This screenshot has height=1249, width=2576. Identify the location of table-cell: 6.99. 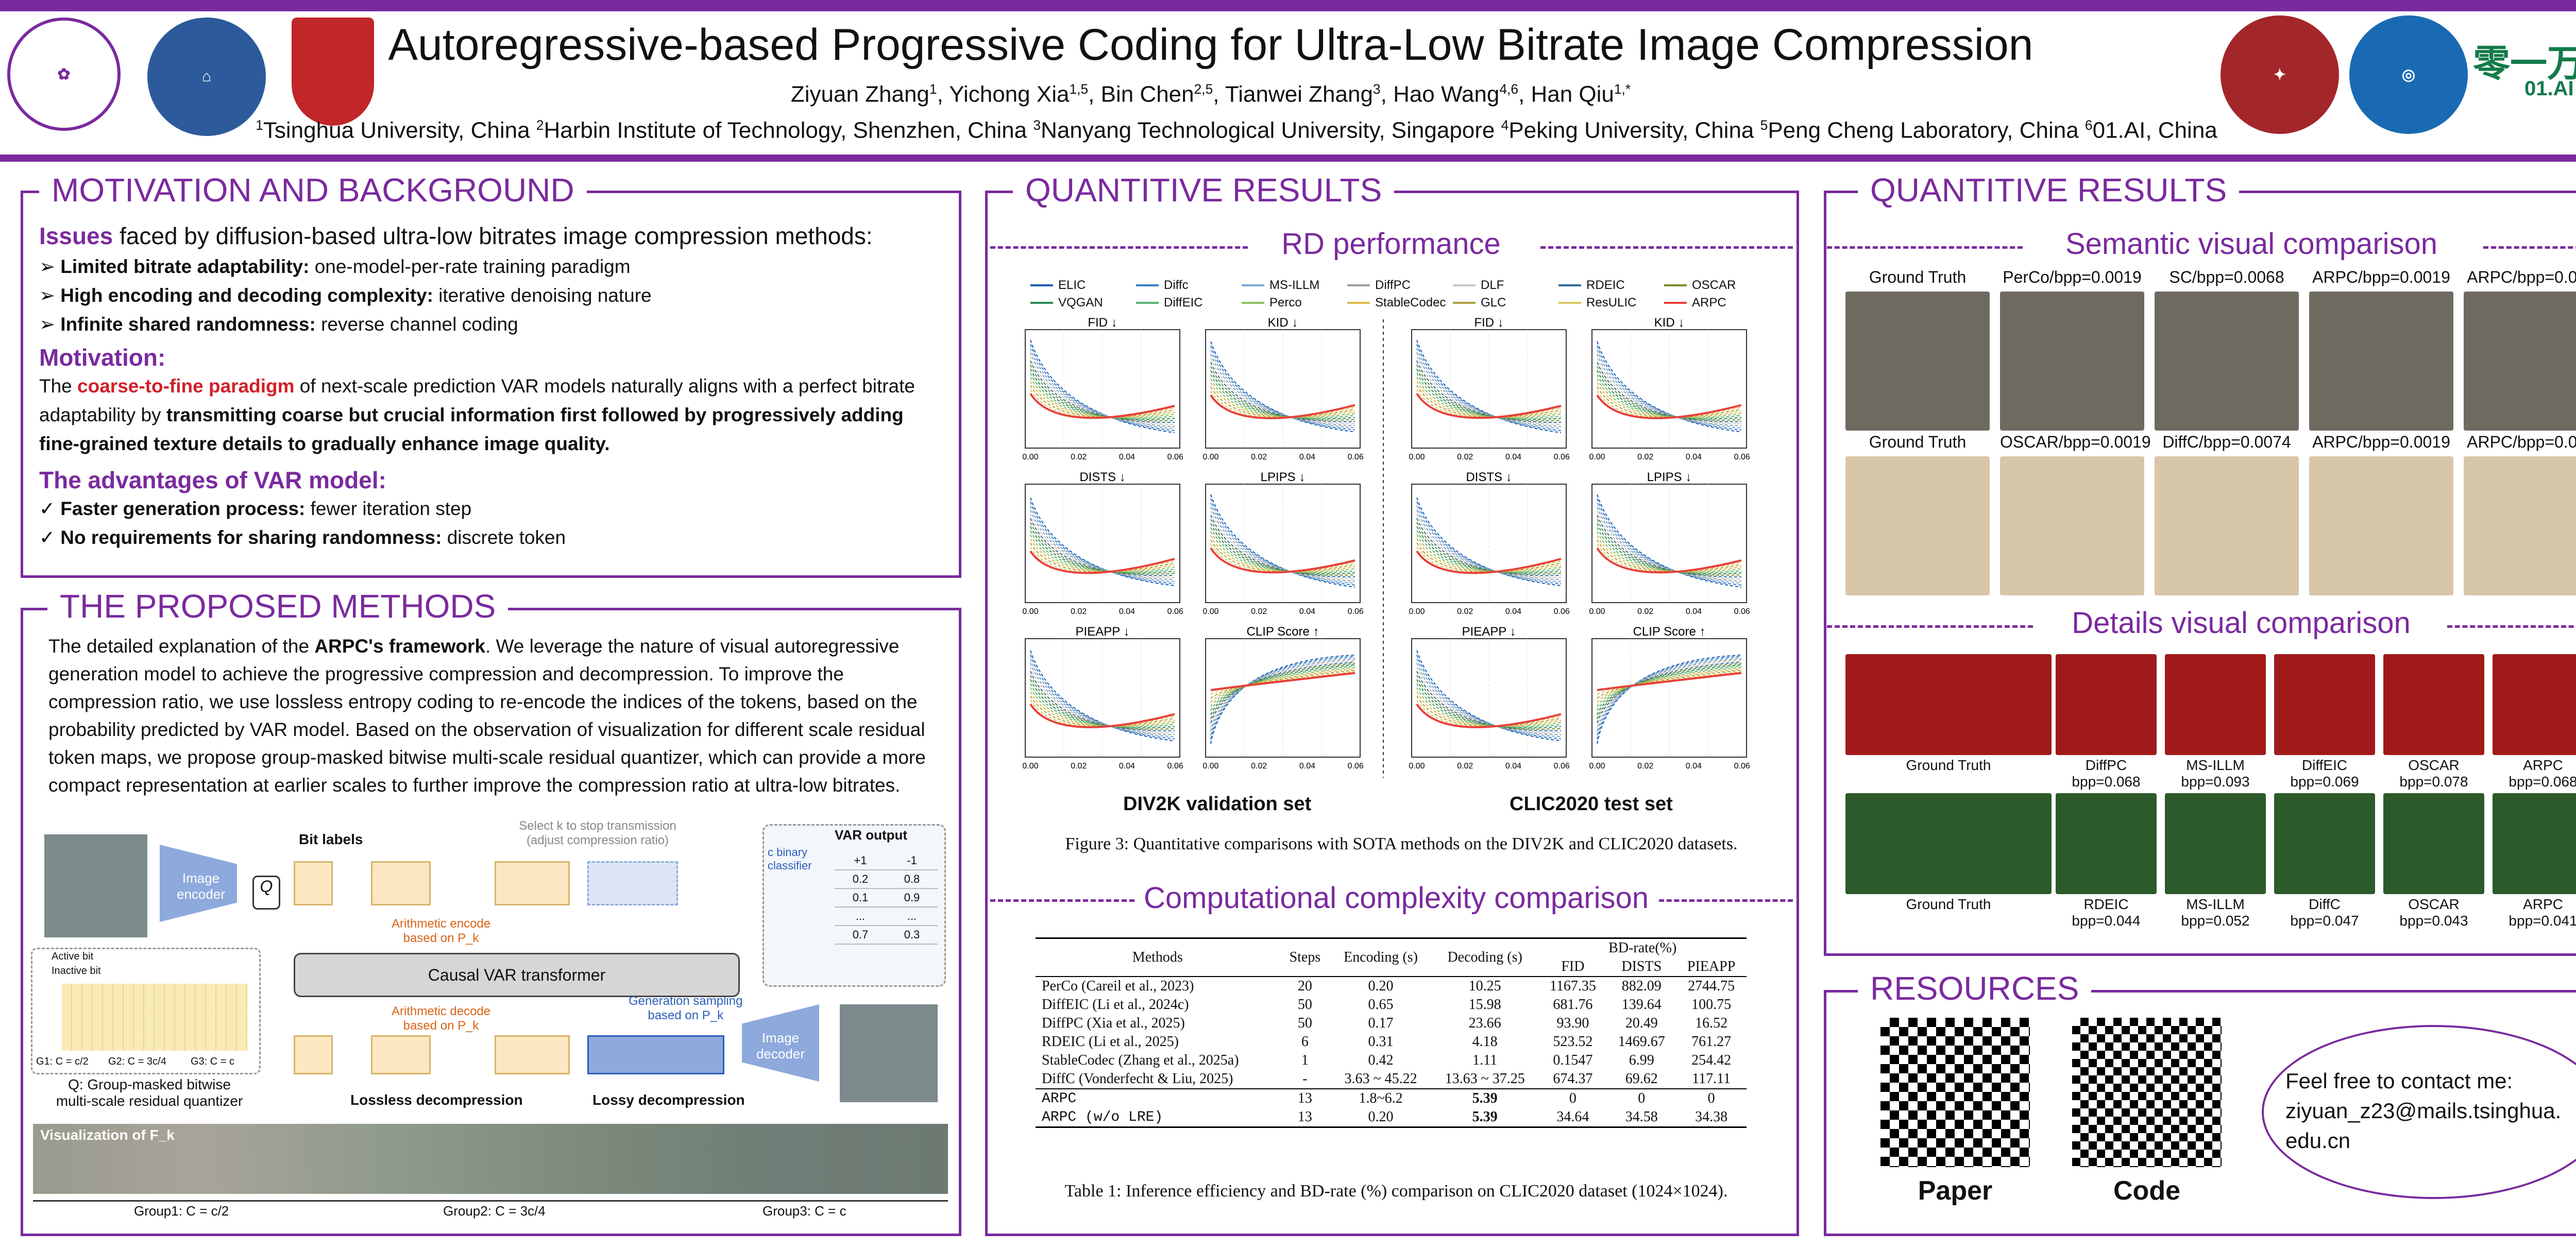
(1641, 1060).